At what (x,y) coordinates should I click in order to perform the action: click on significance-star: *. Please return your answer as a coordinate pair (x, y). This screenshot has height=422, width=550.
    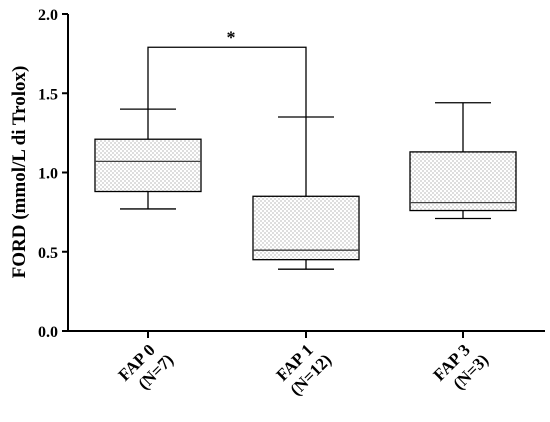
    Looking at the image, I should click on (231, 37).